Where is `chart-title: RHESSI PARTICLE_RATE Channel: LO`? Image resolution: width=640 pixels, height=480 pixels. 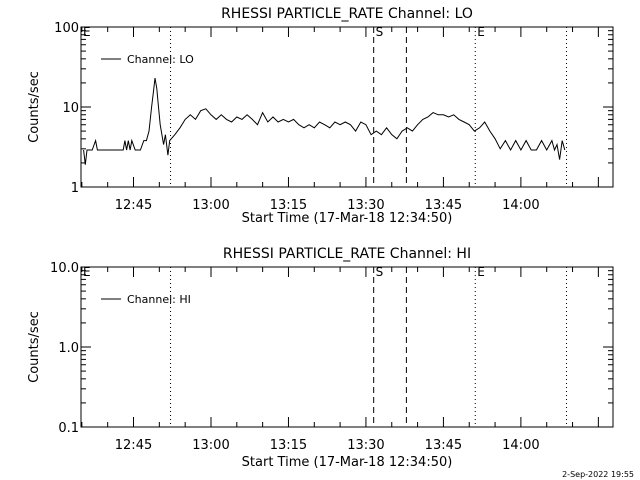
chart-title: RHESSI PARTICLE_RATE Channel: LO is located at coordinates (347, 14).